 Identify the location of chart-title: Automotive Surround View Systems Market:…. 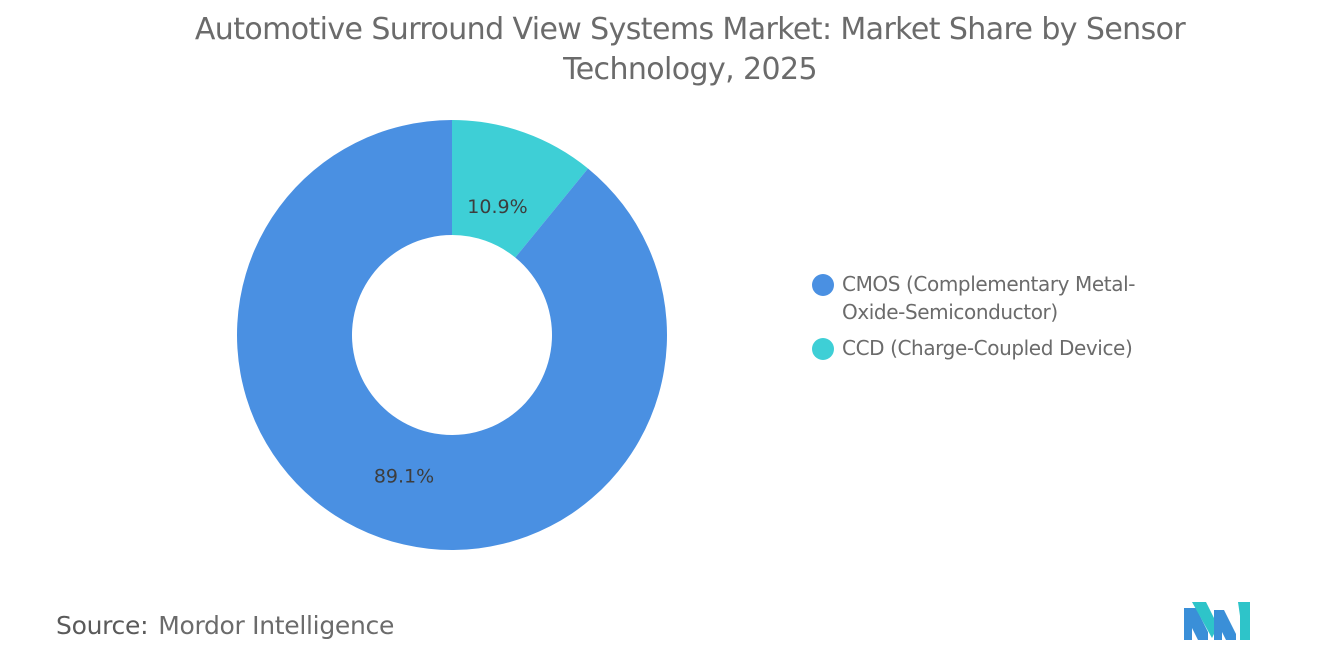
(690, 49).